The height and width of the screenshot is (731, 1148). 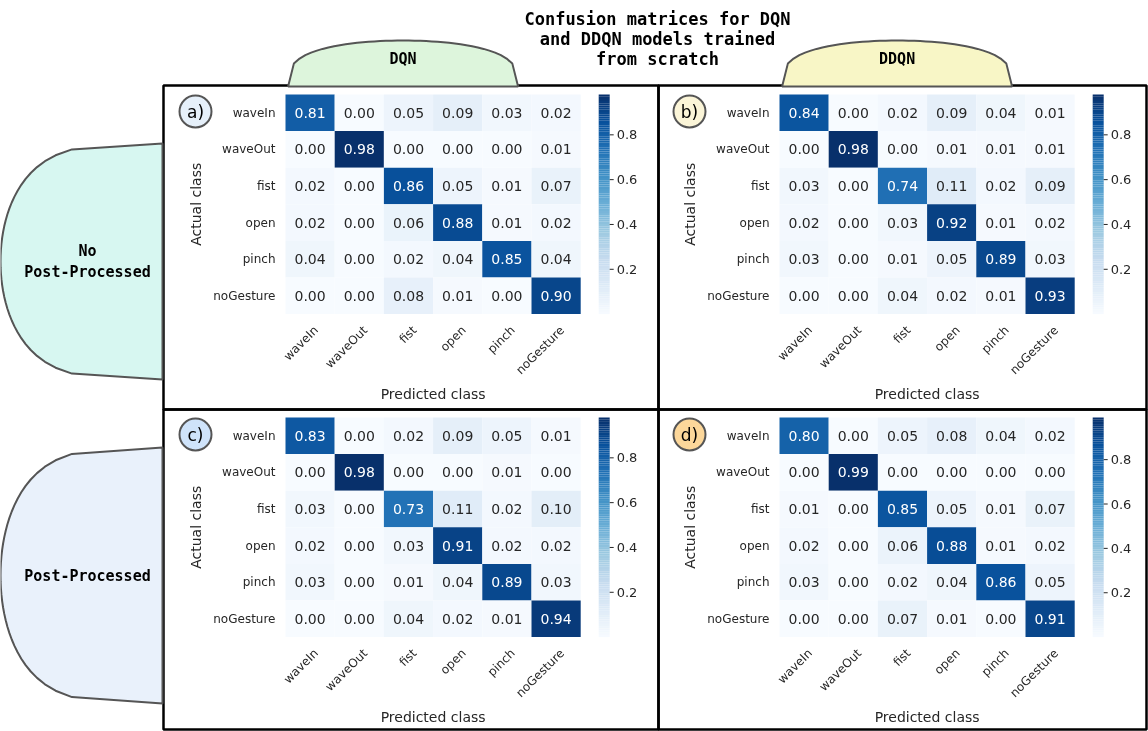 I want to click on color-bar-label: 0.2, so click(x=627, y=592).